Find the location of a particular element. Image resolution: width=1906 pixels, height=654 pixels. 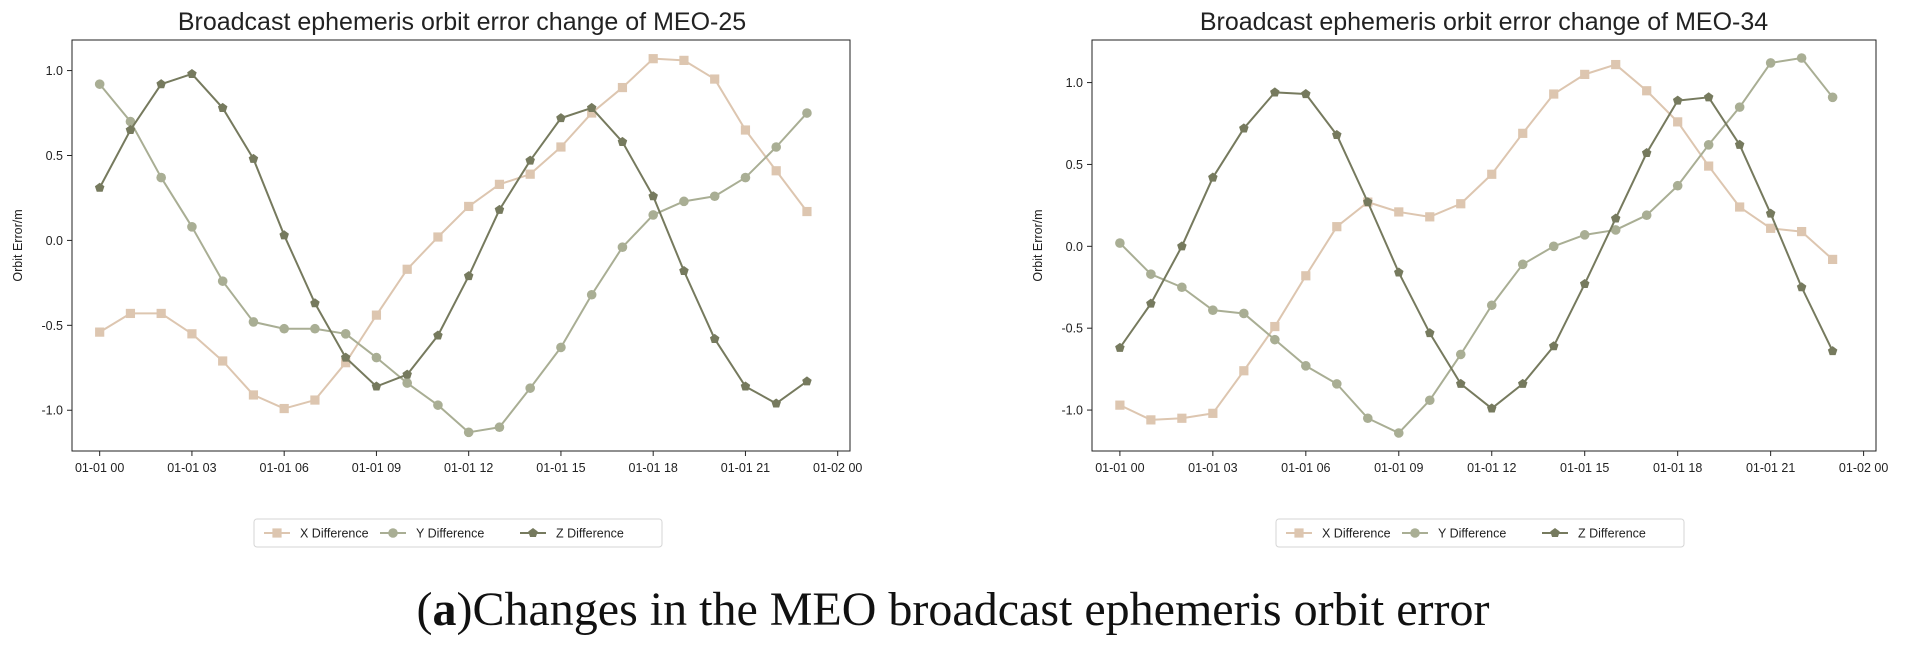

legend-label: Y Difference is located at coordinates (1472, 534).